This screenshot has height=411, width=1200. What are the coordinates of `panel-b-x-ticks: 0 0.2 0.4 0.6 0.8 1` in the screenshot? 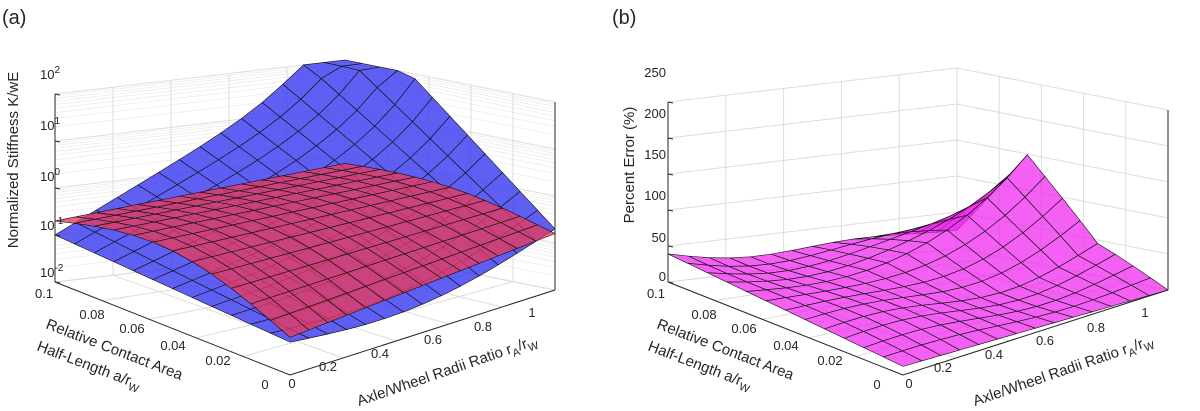 It's located at (1026, 348).